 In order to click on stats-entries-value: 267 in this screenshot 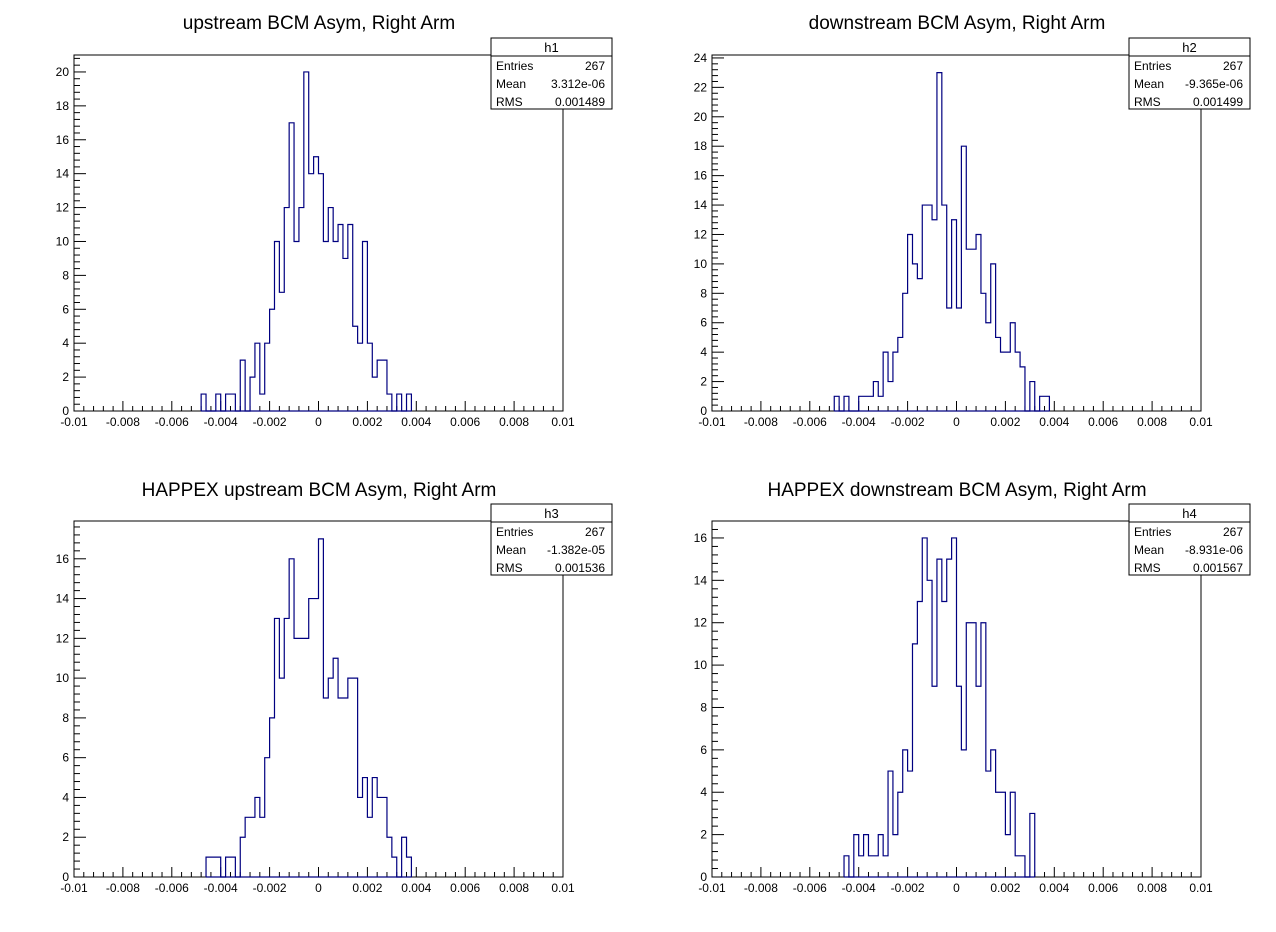, I will do `click(1233, 532)`.